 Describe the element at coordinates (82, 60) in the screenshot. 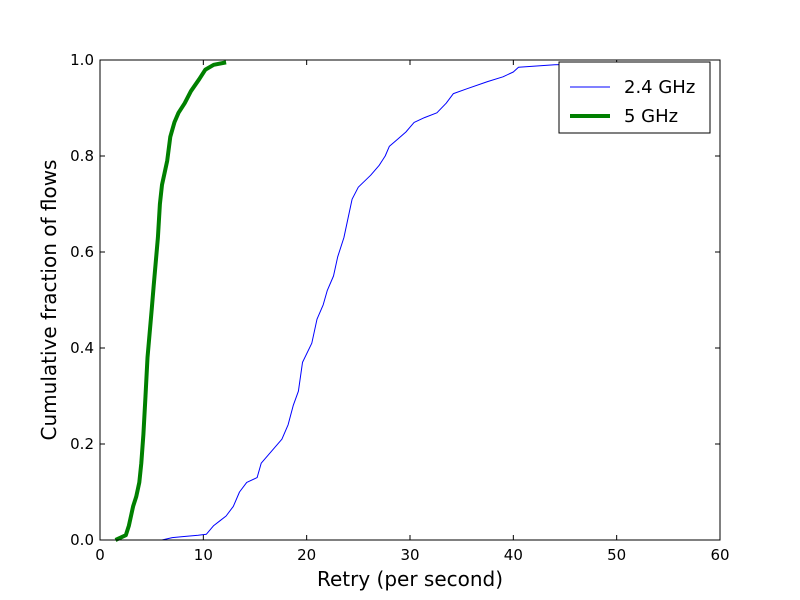

I see `y-tick-label: 1.0` at that location.